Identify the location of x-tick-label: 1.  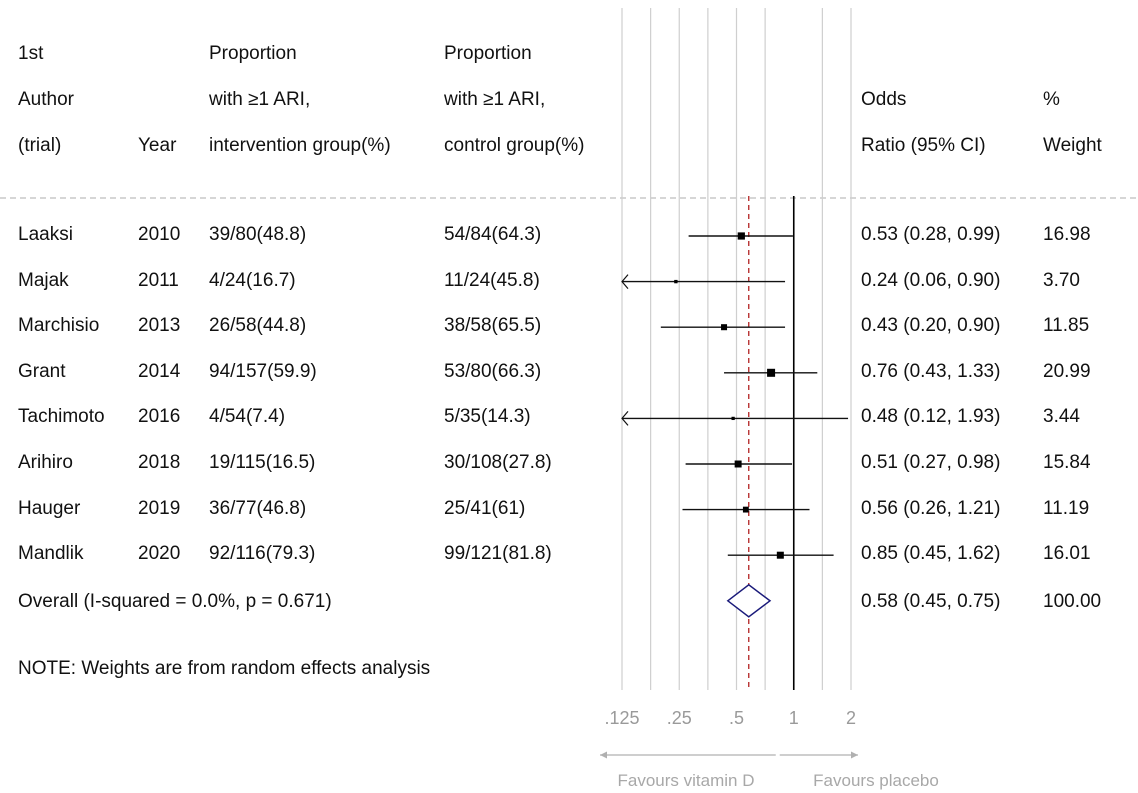
(794, 718).